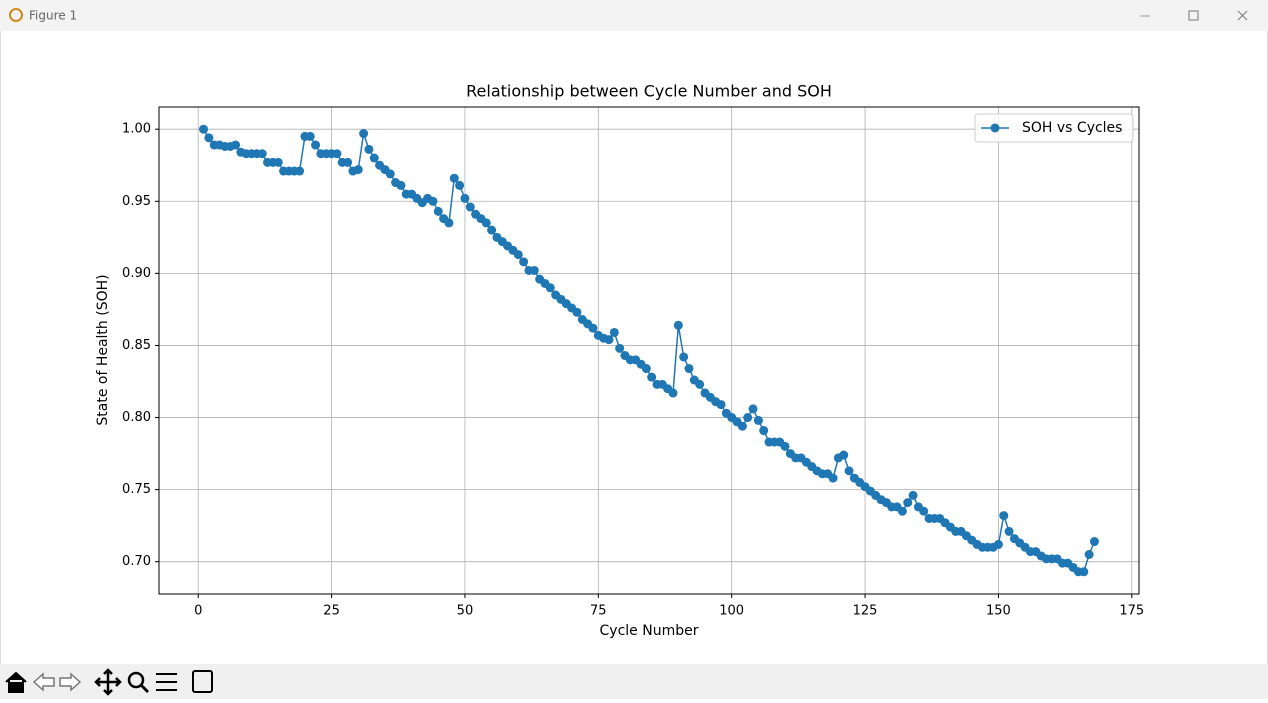 This screenshot has width=1268, height=703. Describe the element at coordinates (465, 611) in the screenshot. I see `x-tick-label: 50` at that location.